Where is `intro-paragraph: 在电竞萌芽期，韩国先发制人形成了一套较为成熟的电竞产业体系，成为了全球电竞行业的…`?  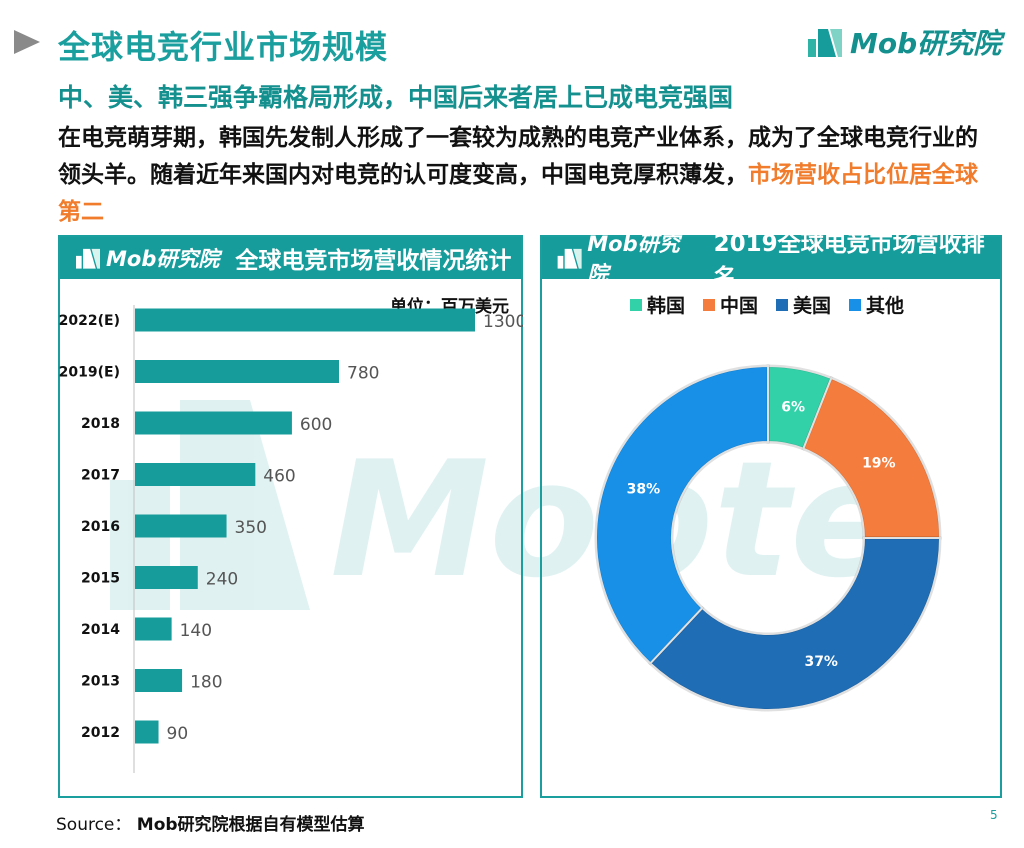 intro-paragraph: 在电竞萌芽期，韩国先发制人形成了一套较为成熟的电竞产业体系，成为了全球电竞行业的… is located at coordinates (528, 175).